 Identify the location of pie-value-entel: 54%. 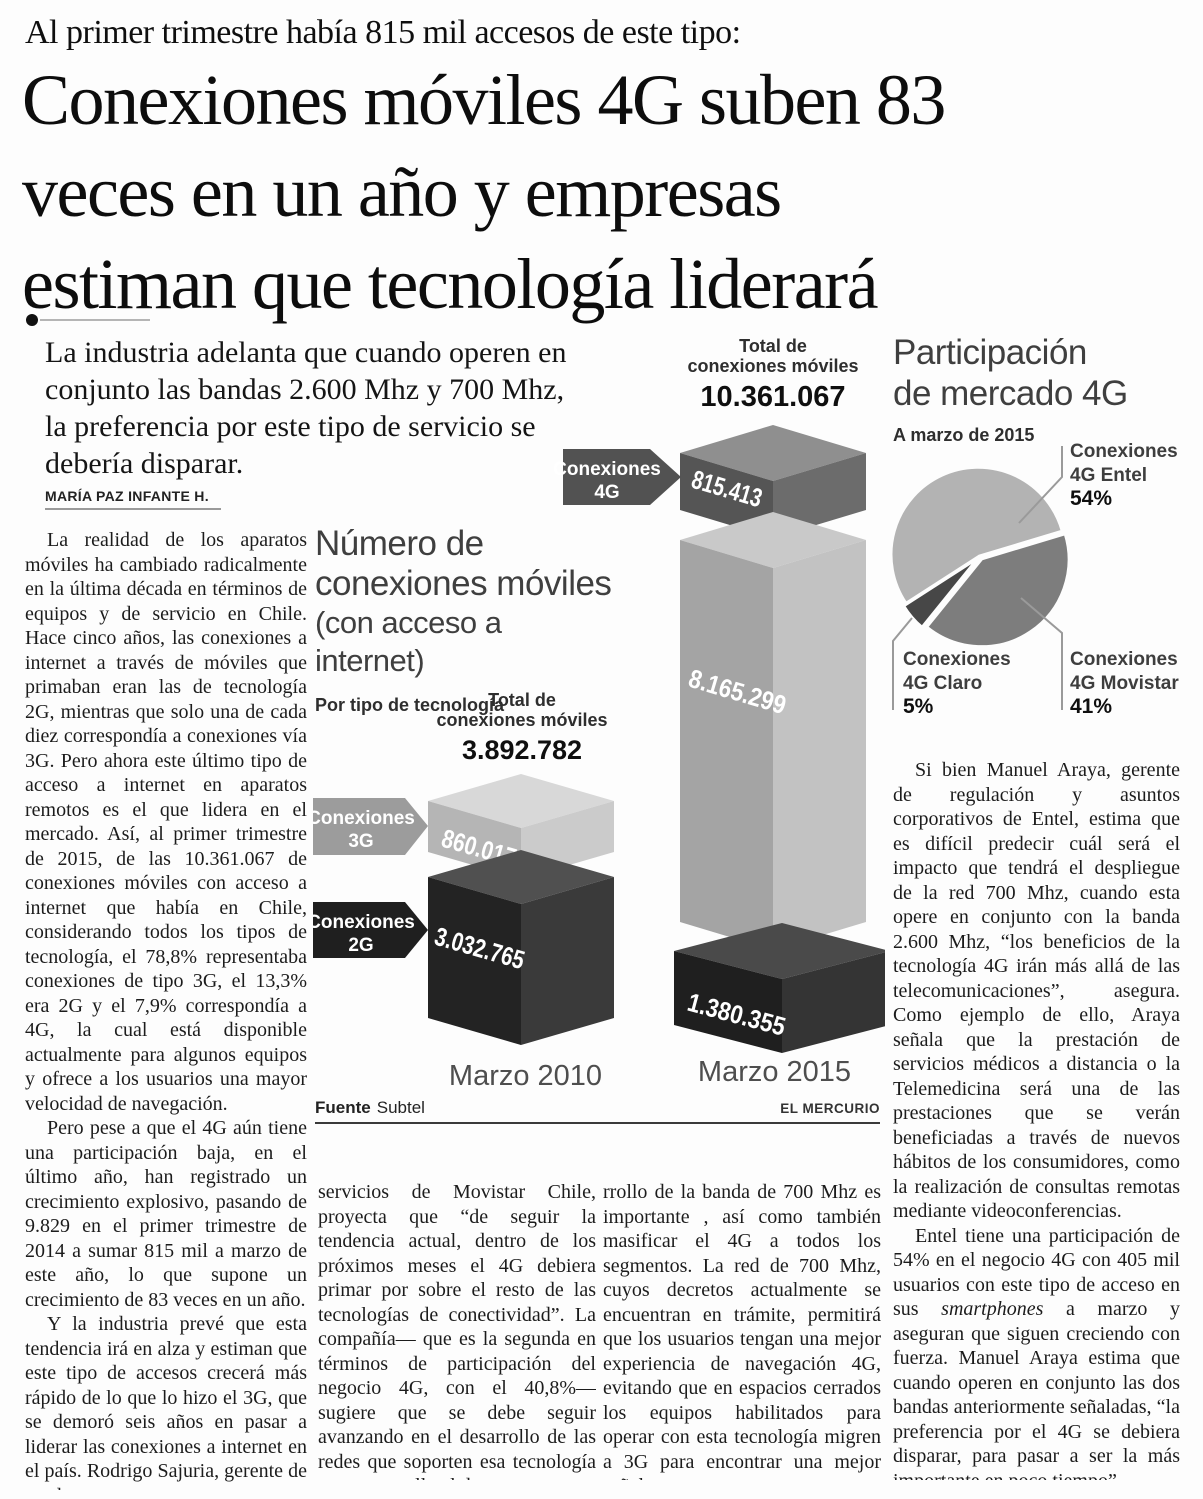
(1091, 498).